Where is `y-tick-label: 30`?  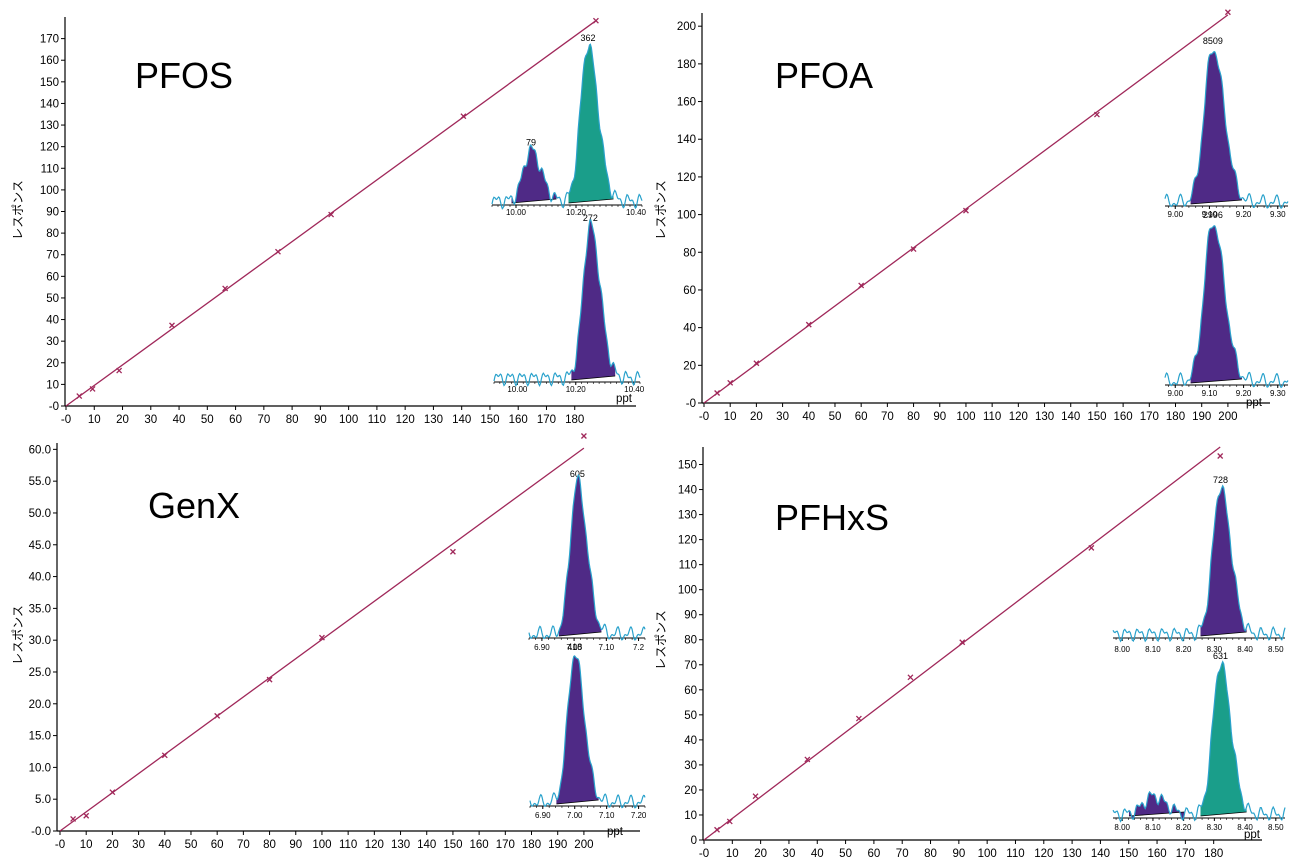
y-tick-label: 30 is located at coordinates (690, 766).